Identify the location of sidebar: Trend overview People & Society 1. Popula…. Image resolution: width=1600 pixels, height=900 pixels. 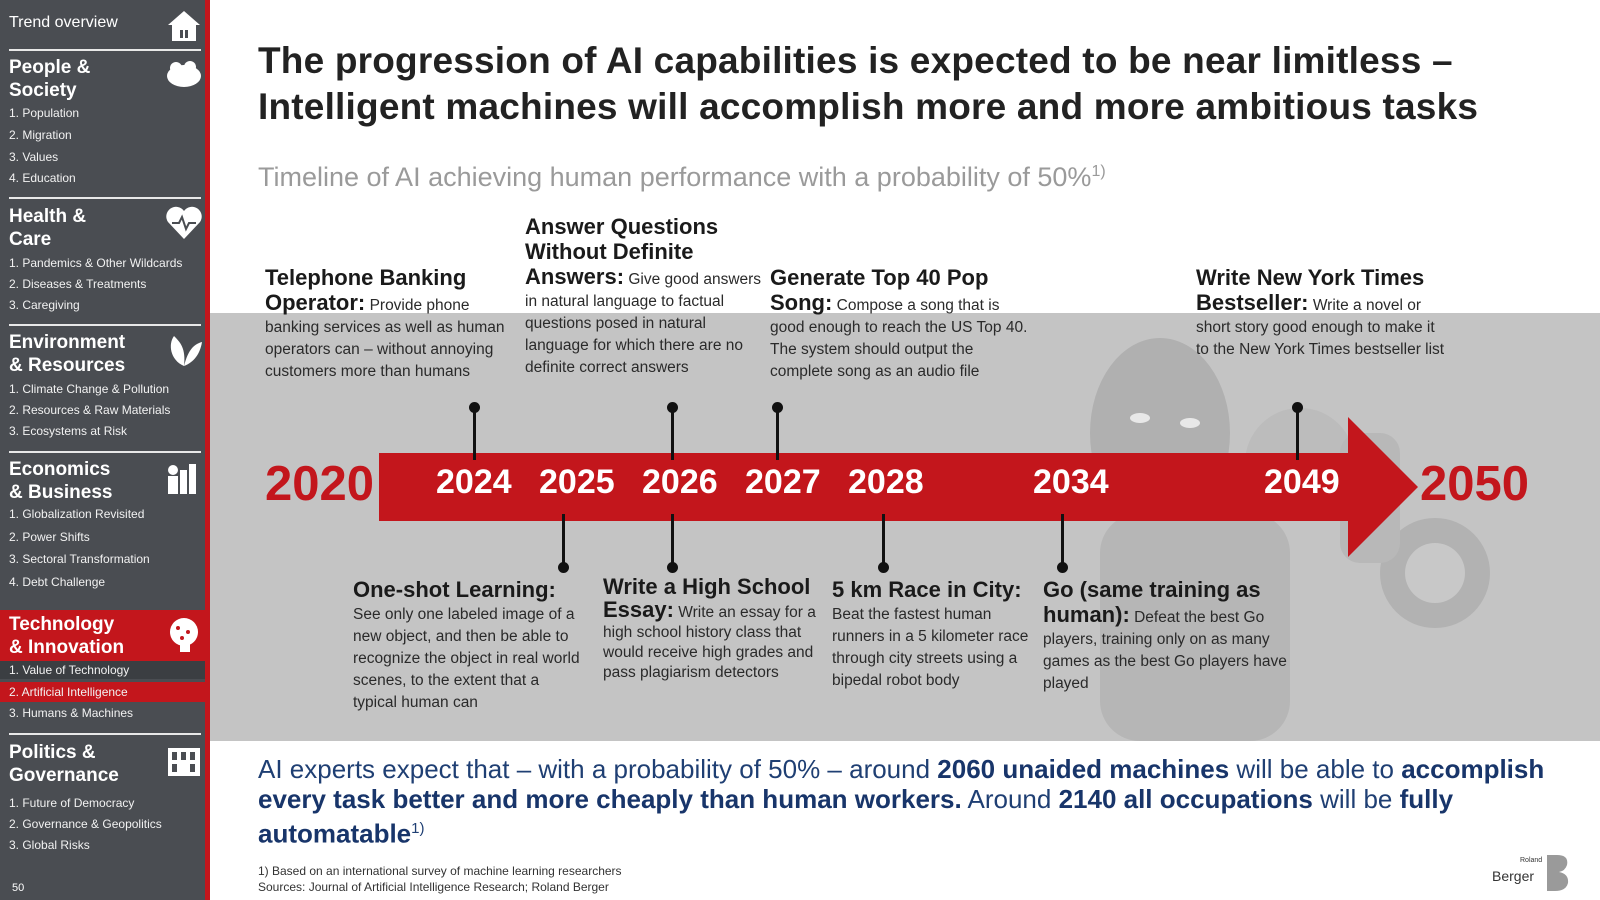
(105, 450).